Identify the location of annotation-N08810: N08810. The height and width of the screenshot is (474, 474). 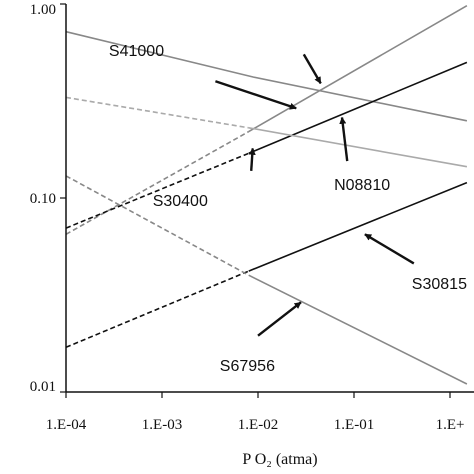
(362, 155).